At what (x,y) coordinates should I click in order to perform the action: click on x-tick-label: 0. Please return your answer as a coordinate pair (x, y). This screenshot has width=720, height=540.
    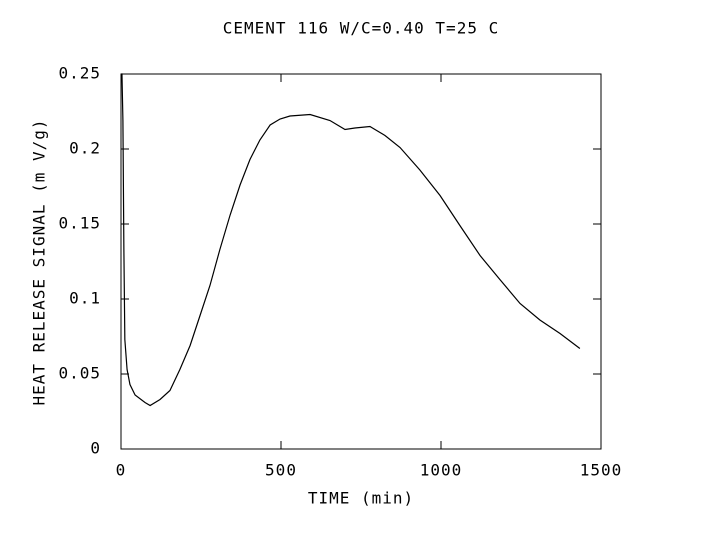
    Looking at the image, I should click on (121, 470).